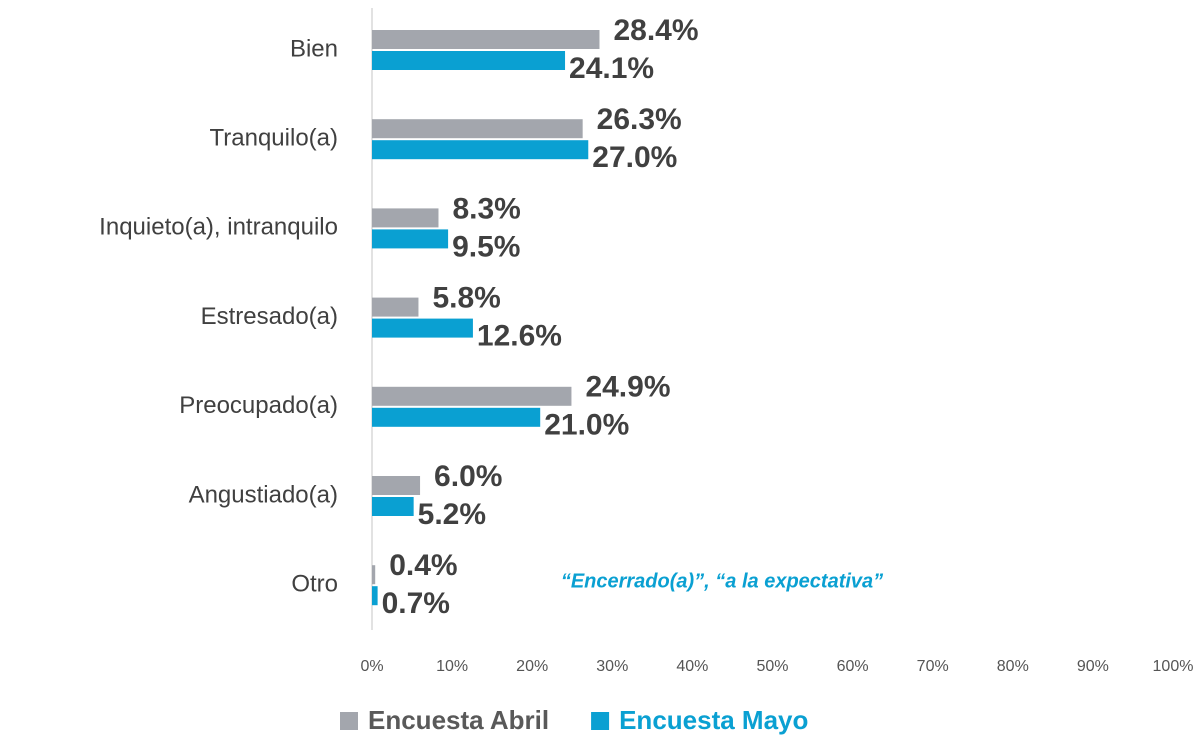 The width and height of the screenshot is (1203, 745). Describe the element at coordinates (486, 208) in the screenshot. I see `value-label: 8.3%` at that location.